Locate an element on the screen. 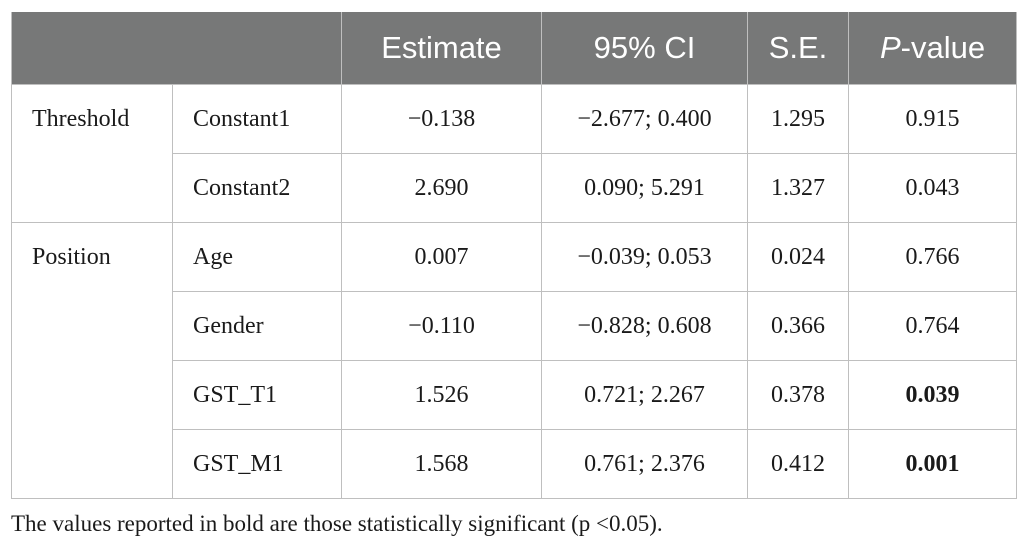 The height and width of the screenshot is (553, 1026). row-p-value: 0.043 is located at coordinates (932, 188).